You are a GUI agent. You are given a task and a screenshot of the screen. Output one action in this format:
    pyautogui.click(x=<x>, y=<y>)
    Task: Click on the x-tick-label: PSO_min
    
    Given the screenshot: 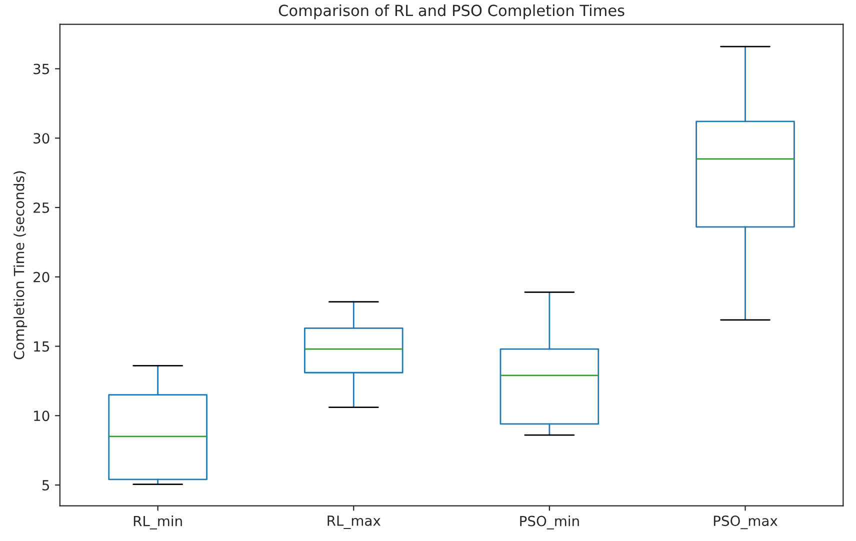 What is the action you would take?
    pyautogui.click(x=549, y=523)
    